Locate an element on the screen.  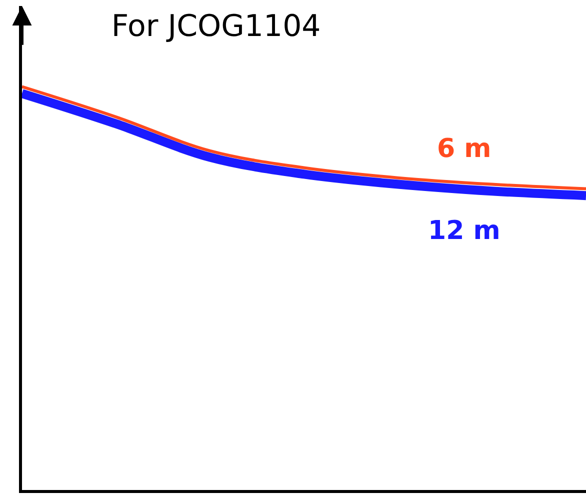
series-label: 12 m is located at coordinates (464, 231).